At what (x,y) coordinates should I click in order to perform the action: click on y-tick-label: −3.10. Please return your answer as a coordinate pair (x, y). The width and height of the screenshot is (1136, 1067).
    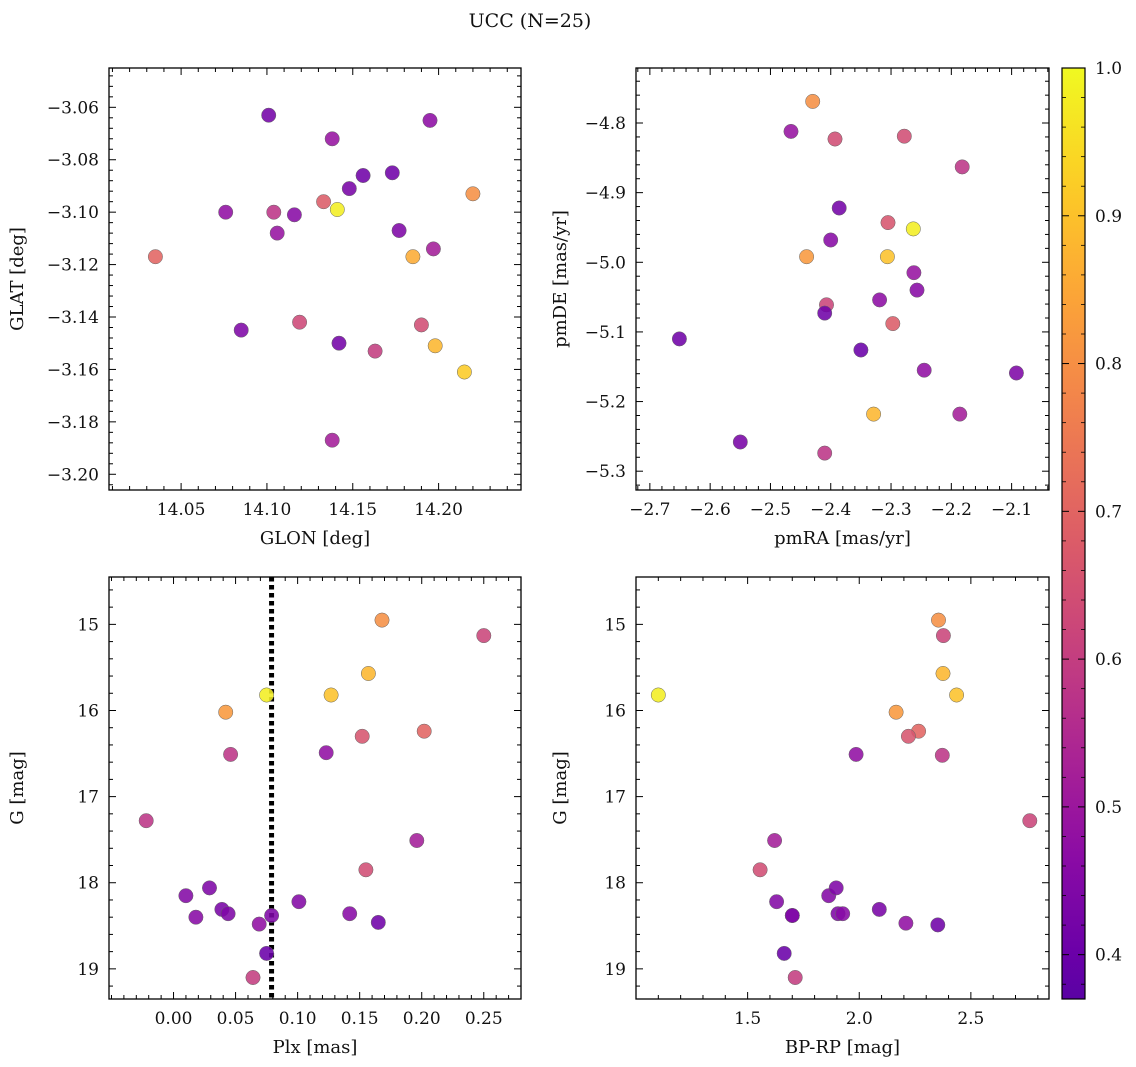
    Looking at the image, I should click on (73, 213).